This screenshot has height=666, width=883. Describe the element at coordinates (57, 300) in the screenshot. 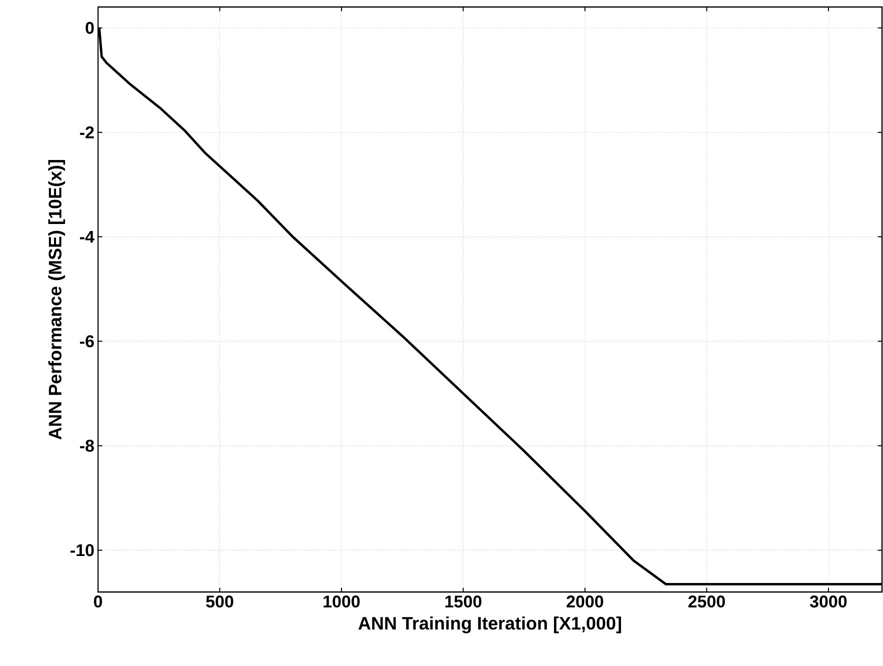

I see `y-axis-title: ANN Performance (MSE) [10E(x)]` at that location.